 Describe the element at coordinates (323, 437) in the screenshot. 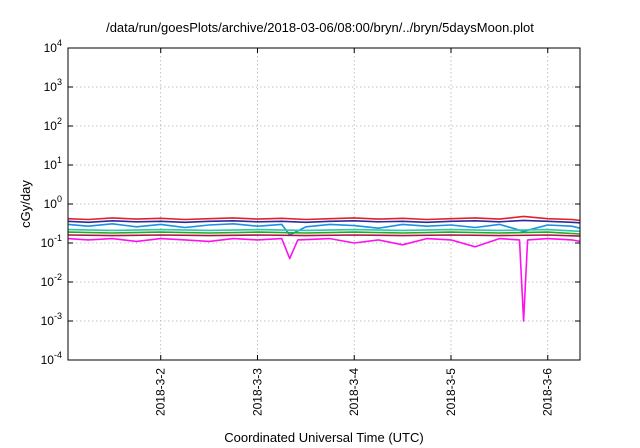

I see `x-axis-label: Coordinated Universal Time (UTC)` at that location.